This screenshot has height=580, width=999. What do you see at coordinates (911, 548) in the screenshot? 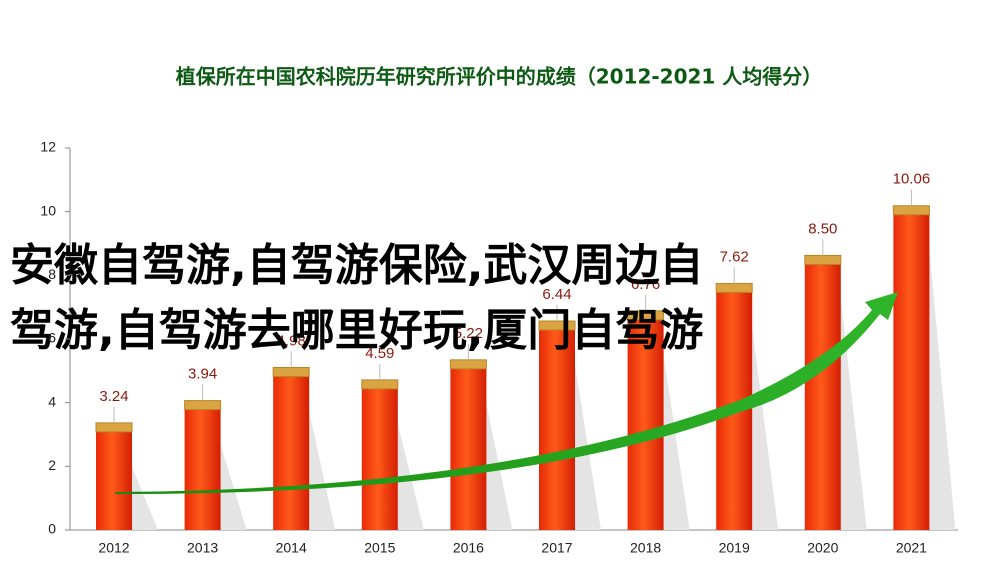
I see `x-tick-label: 2021` at bounding box center [911, 548].